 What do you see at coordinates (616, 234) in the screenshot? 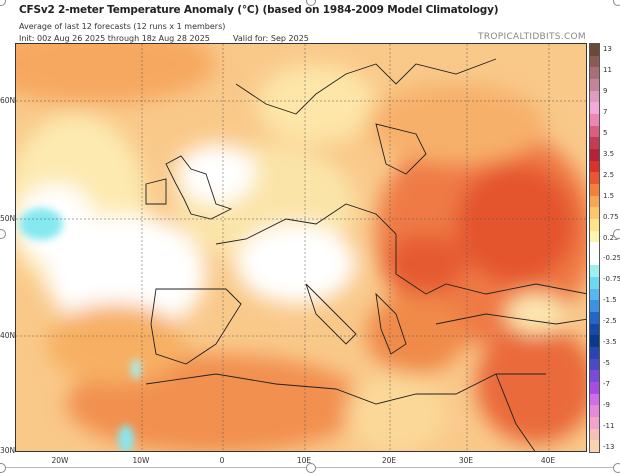
I see `resize-handle-right` at bounding box center [616, 234].